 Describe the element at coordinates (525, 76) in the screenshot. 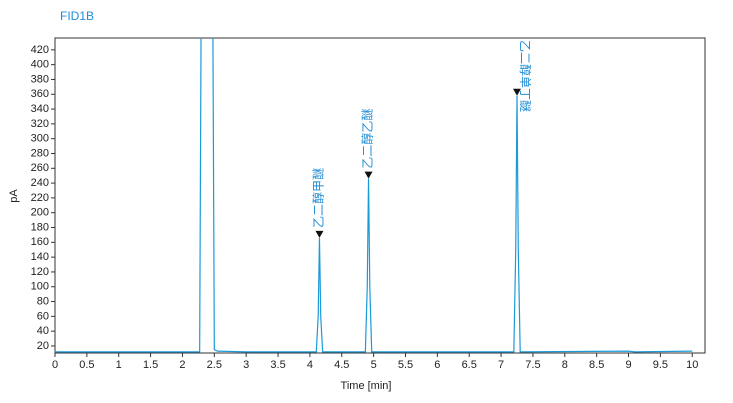

I see `peak-label: 乙二醇单丁醚` at that location.